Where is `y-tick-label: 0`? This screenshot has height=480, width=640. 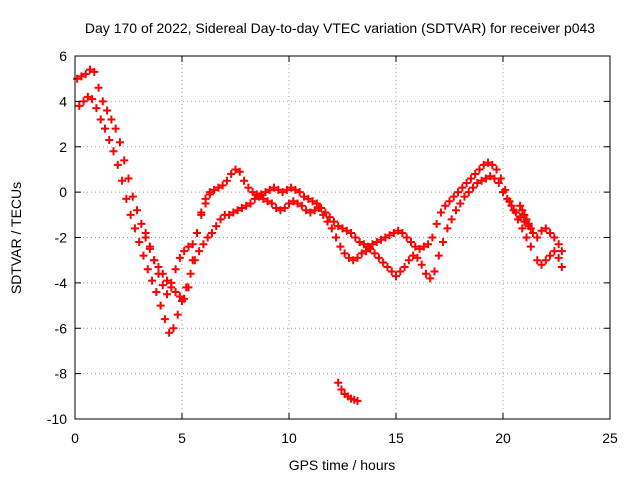
y-tick-label: 0 is located at coordinates (63, 192).